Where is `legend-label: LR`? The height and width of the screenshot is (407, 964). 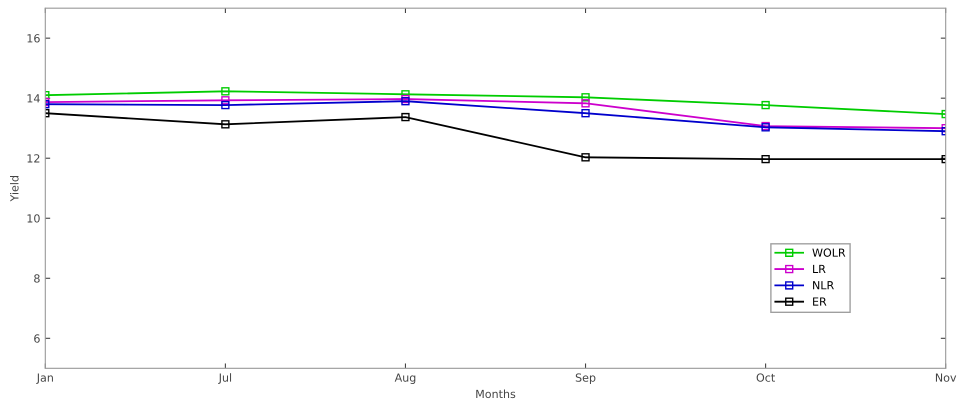
legend-label: LR is located at coordinates (819, 268).